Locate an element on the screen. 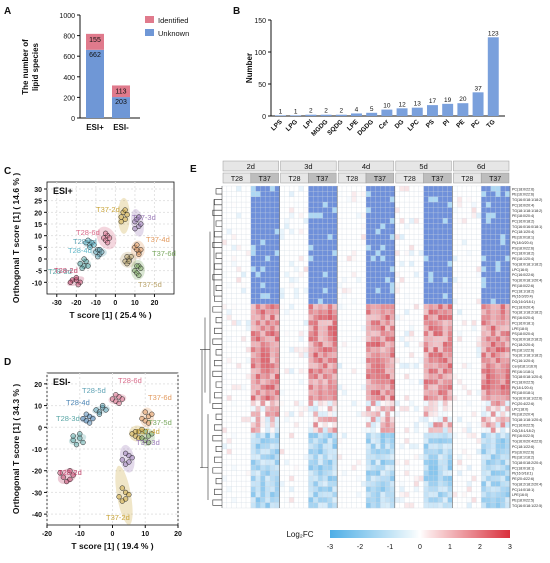  ylabel: Orthogonal T score [1] ( 14.6 % ) is located at coordinates (16, 238).